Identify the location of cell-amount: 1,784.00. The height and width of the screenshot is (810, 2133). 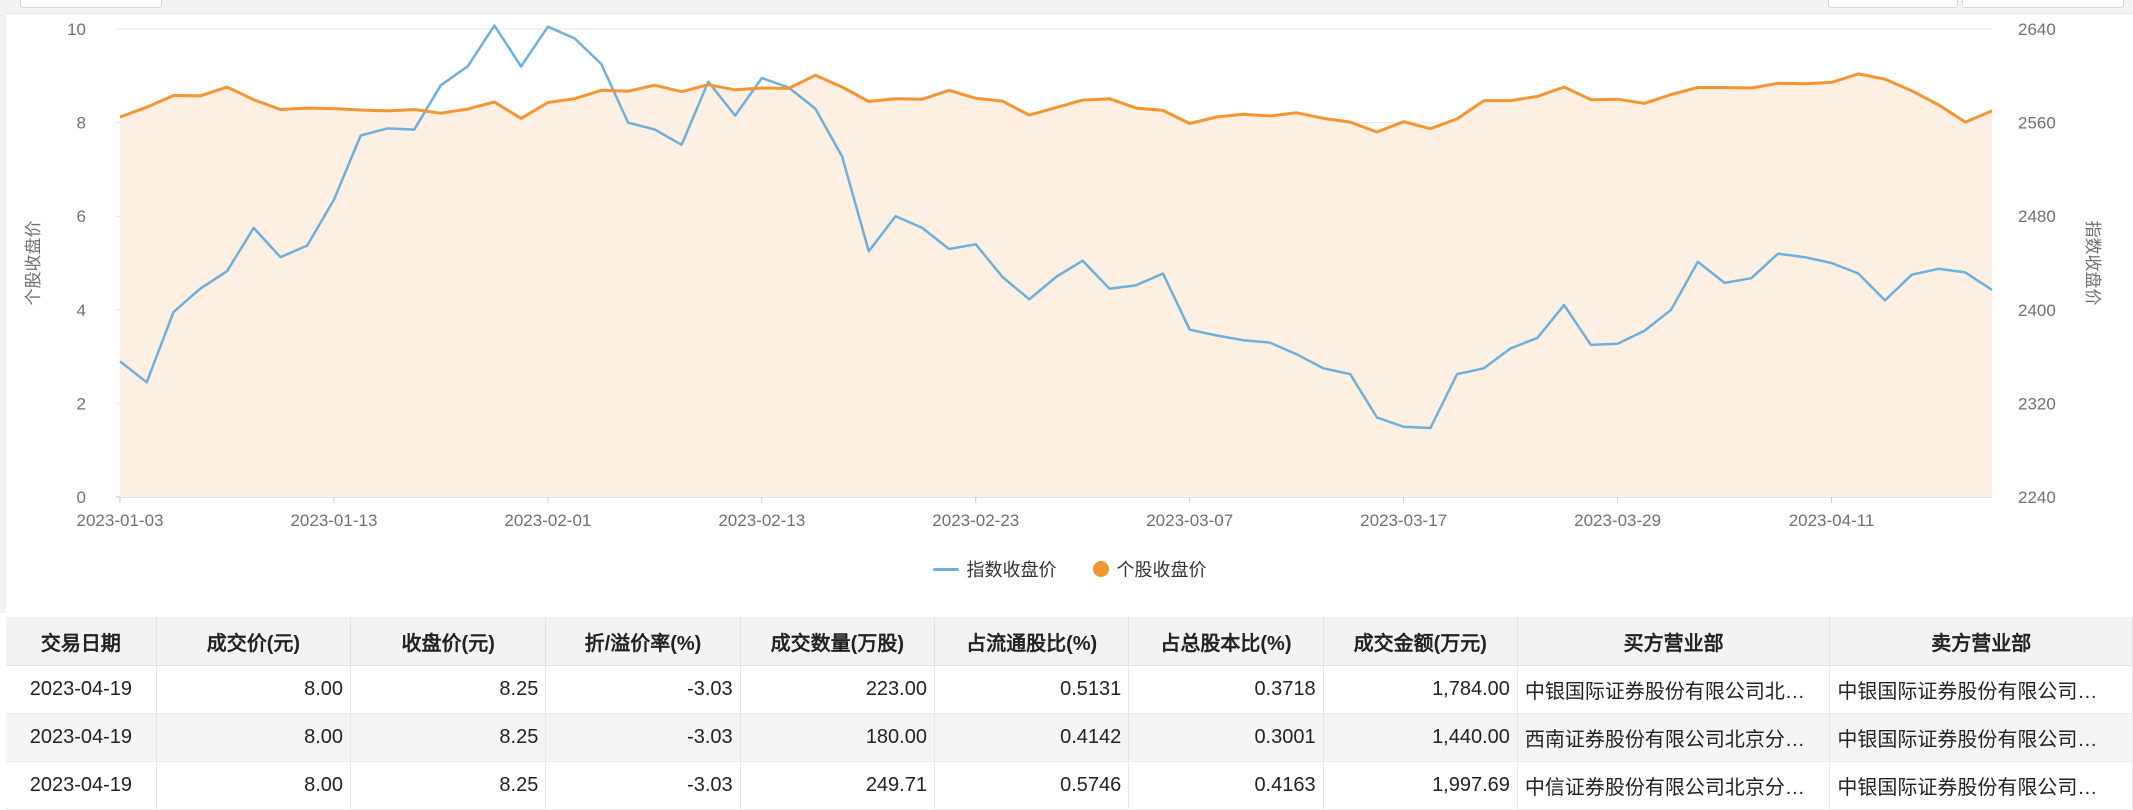
(1420, 689).